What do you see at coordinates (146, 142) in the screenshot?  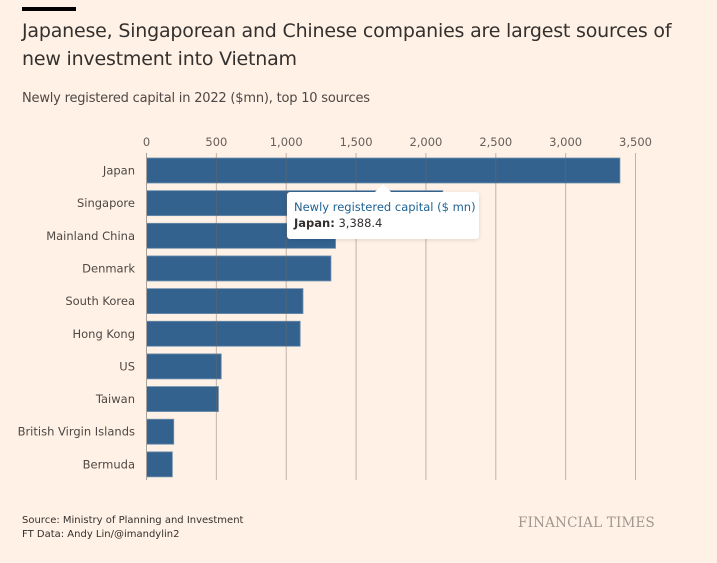 I see `x-tick-label: 0` at bounding box center [146, 142].